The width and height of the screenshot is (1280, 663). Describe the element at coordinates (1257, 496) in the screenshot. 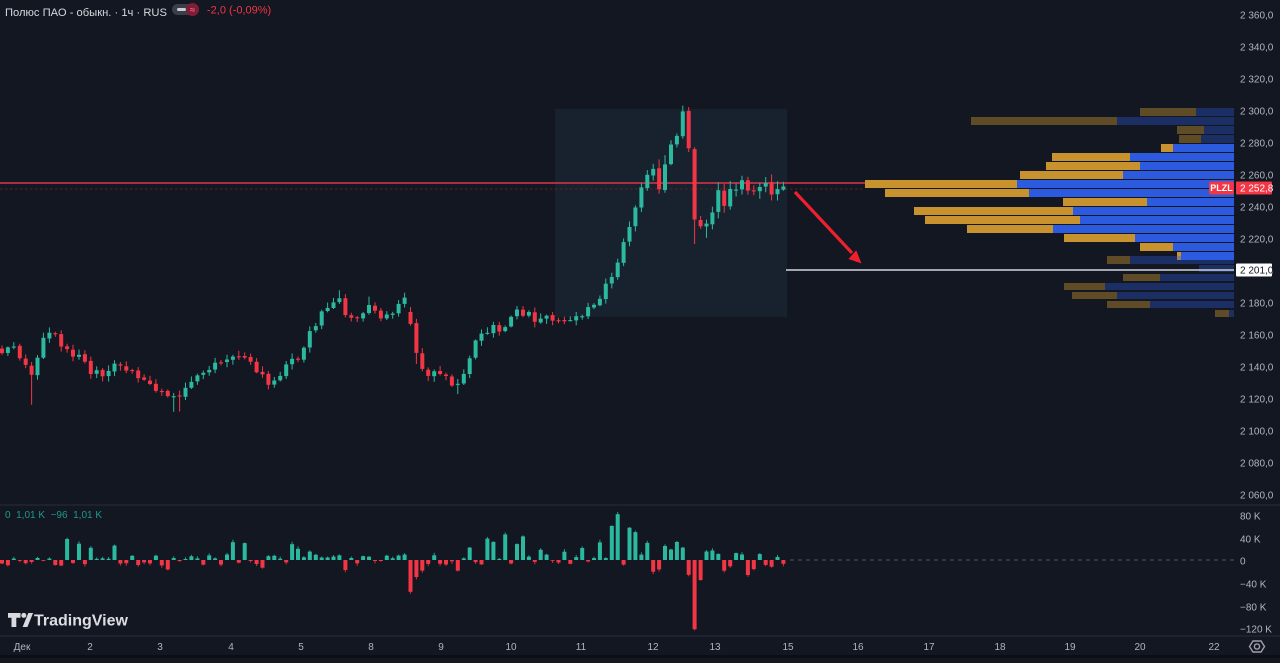

I see `svg-text: 2 060,0` at that location.